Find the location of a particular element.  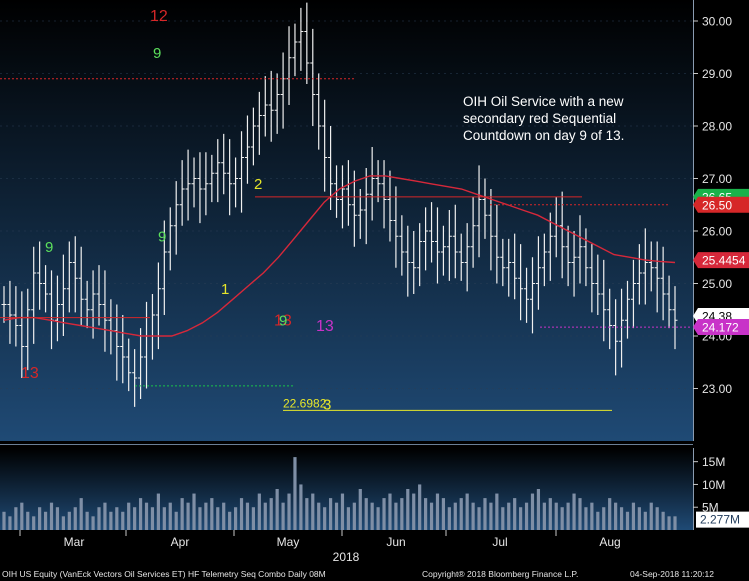

year-label: 2018 is located at coordinates (346, 557).